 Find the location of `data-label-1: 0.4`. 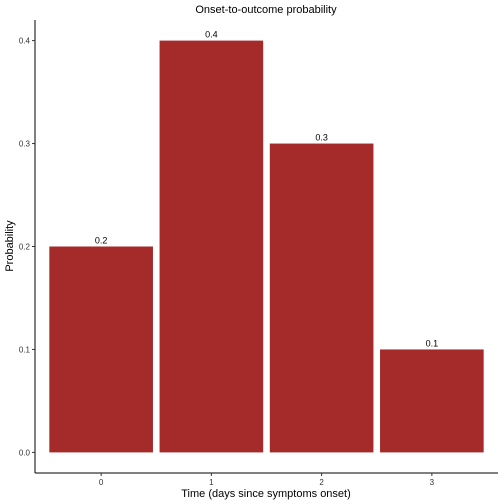

data-label-1: 0.4 is located at coordinates (211, 35).